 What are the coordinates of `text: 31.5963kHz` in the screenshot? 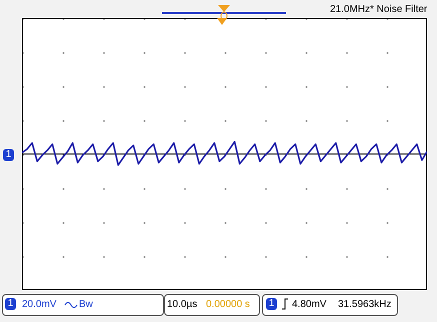 It's located at (365, 304).